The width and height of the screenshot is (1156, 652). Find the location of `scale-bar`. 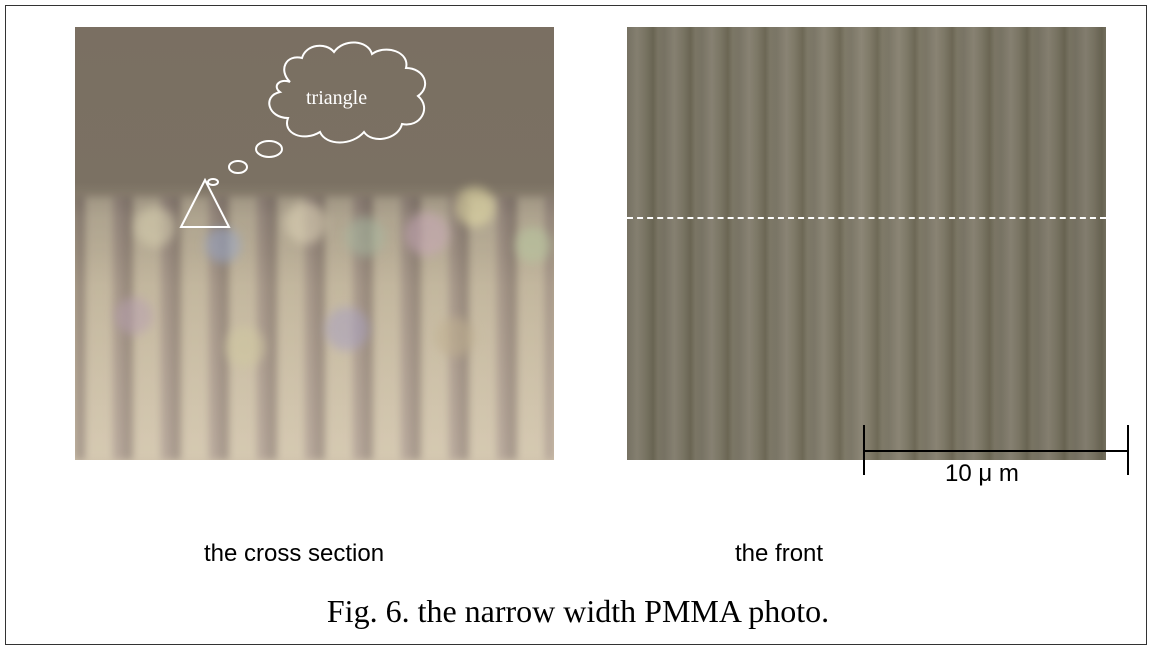

scale-bar is located at coordinates (996, 451).